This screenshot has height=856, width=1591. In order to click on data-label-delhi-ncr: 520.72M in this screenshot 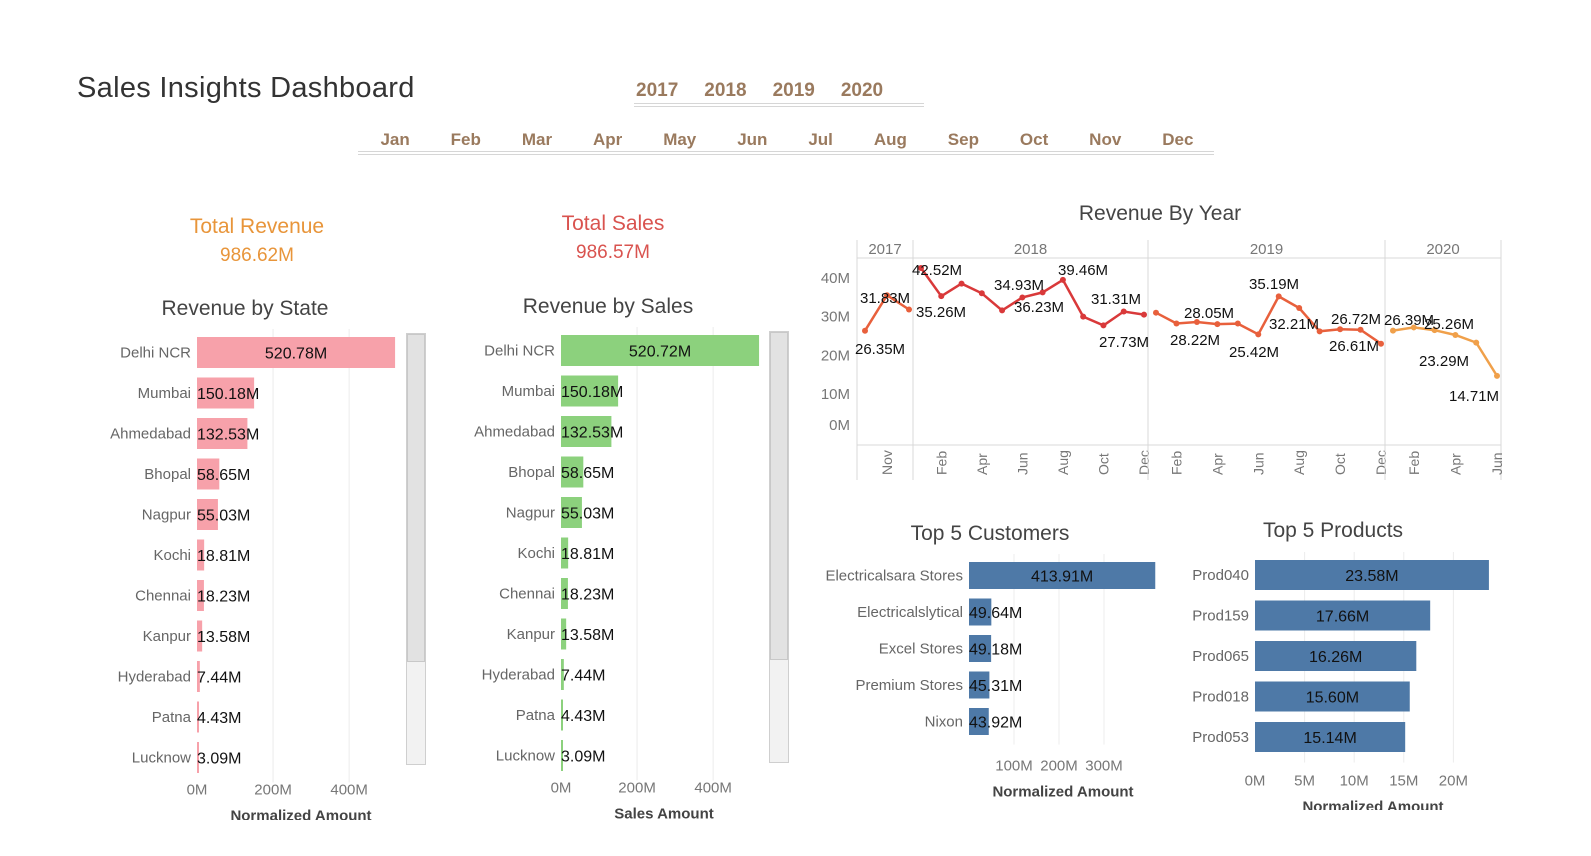, I will do `click(660, 352)`.